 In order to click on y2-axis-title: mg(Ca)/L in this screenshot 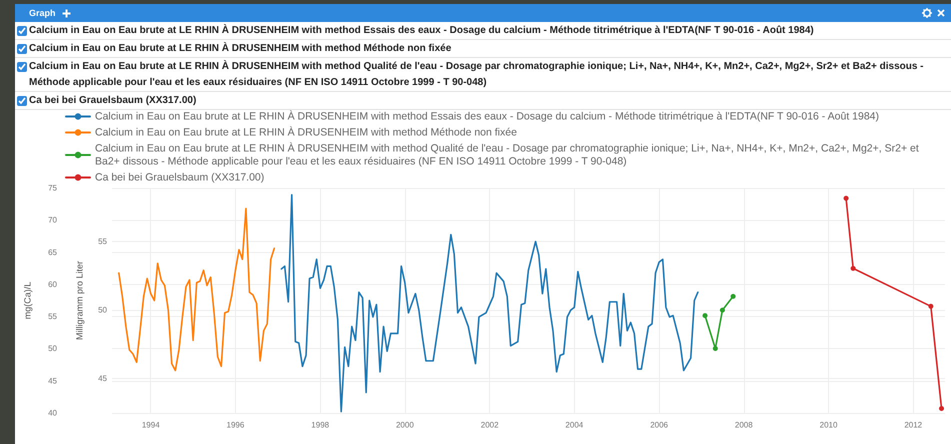, I will do `click(27, 301)`.